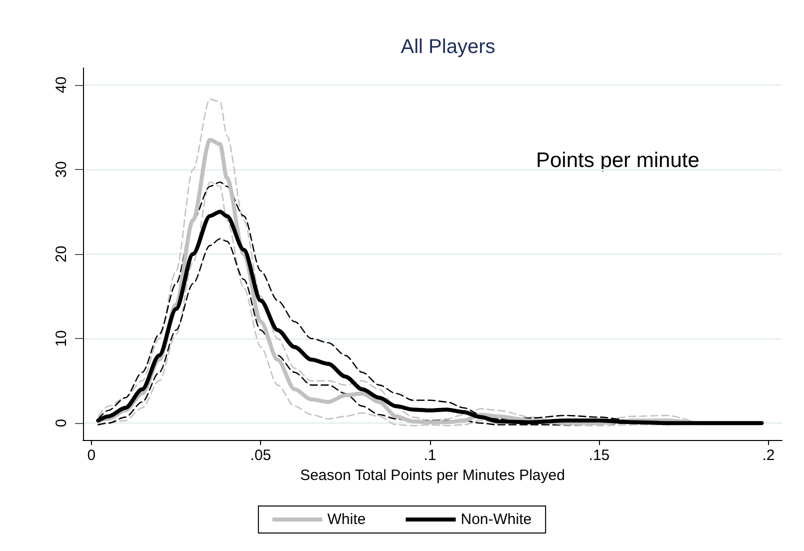  I want to click on chart-title: All Players, so click(448, 47).